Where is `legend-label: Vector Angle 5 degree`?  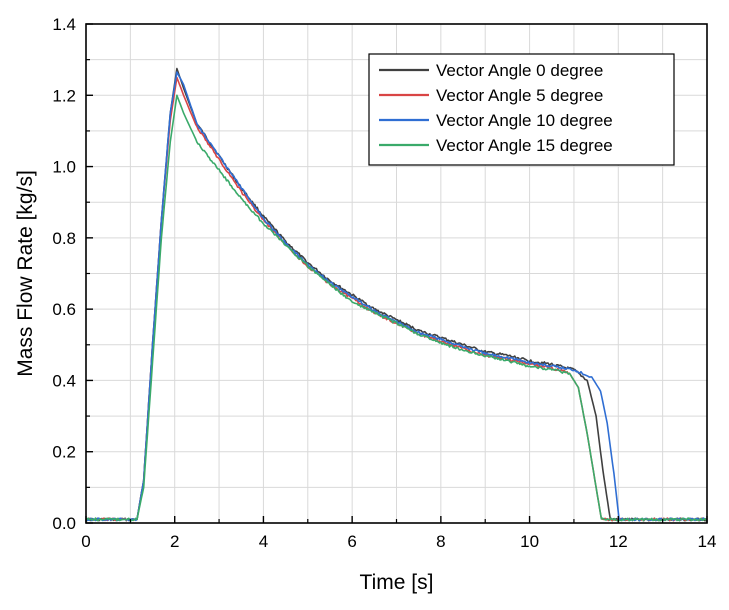 legend-label: Vector Angle 5 degree is located at coordinates (519, 95).